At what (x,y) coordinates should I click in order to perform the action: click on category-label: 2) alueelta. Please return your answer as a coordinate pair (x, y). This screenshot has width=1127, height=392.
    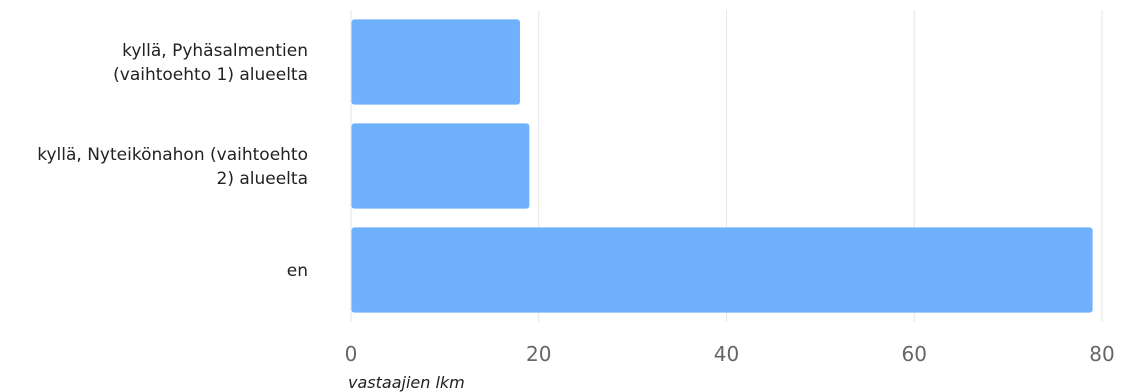
    Looking at the image, I should click on (263, 179).